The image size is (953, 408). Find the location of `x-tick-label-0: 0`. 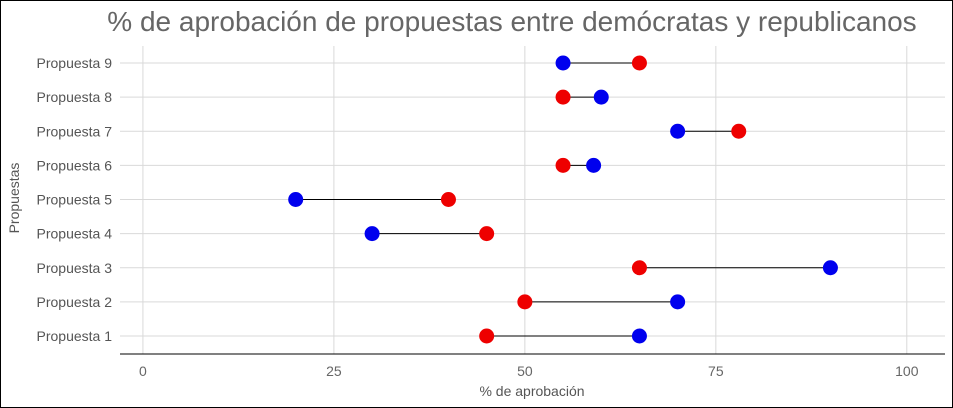

x-tick-label-0: 0 is located at coordinates (143, 371).